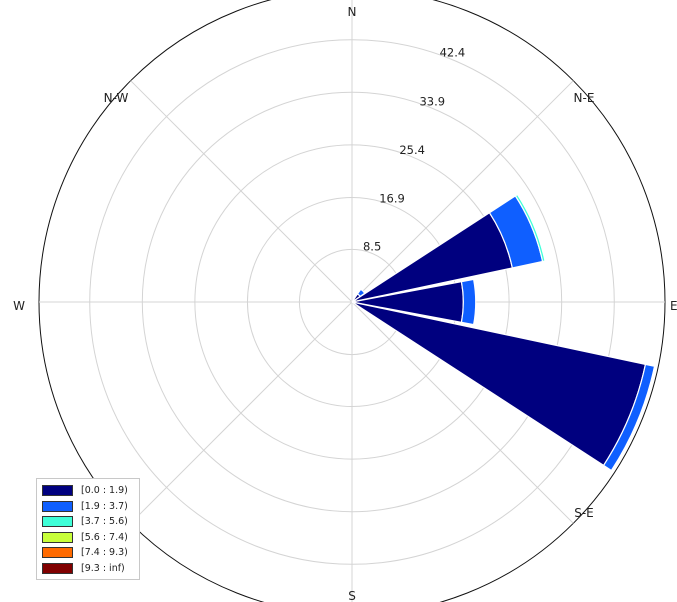  I want to click on legend-item-4: [7.4 : 9.3), so click(88, 553).